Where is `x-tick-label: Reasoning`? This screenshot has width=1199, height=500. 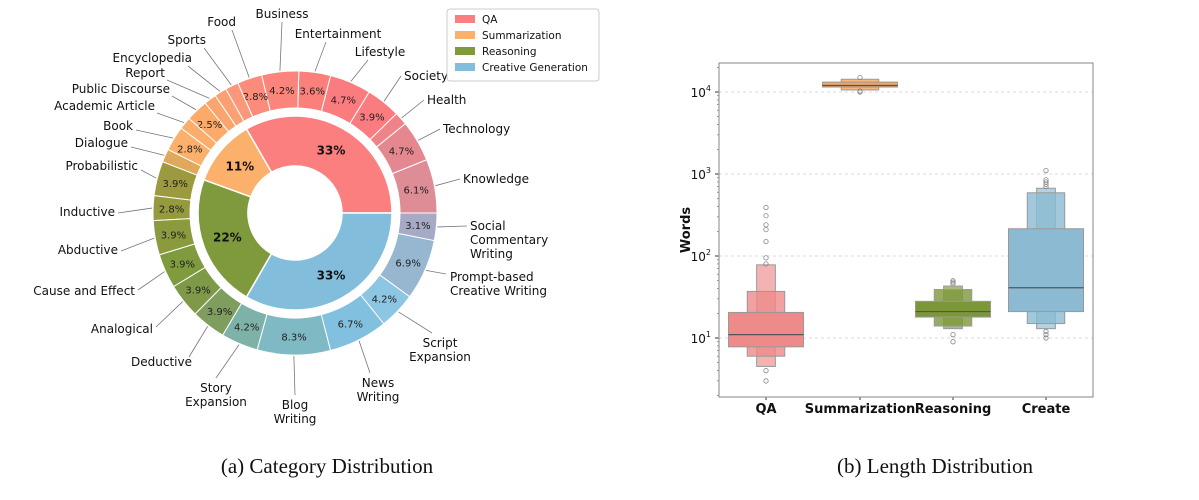
x-tick-label: Reasoning is located at coordinates (953, 409).